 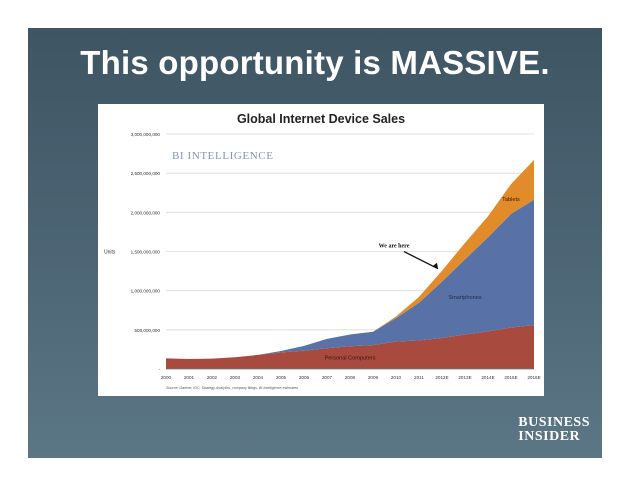 I want to click on y-tick-label: -, so click(x=159, y=369).